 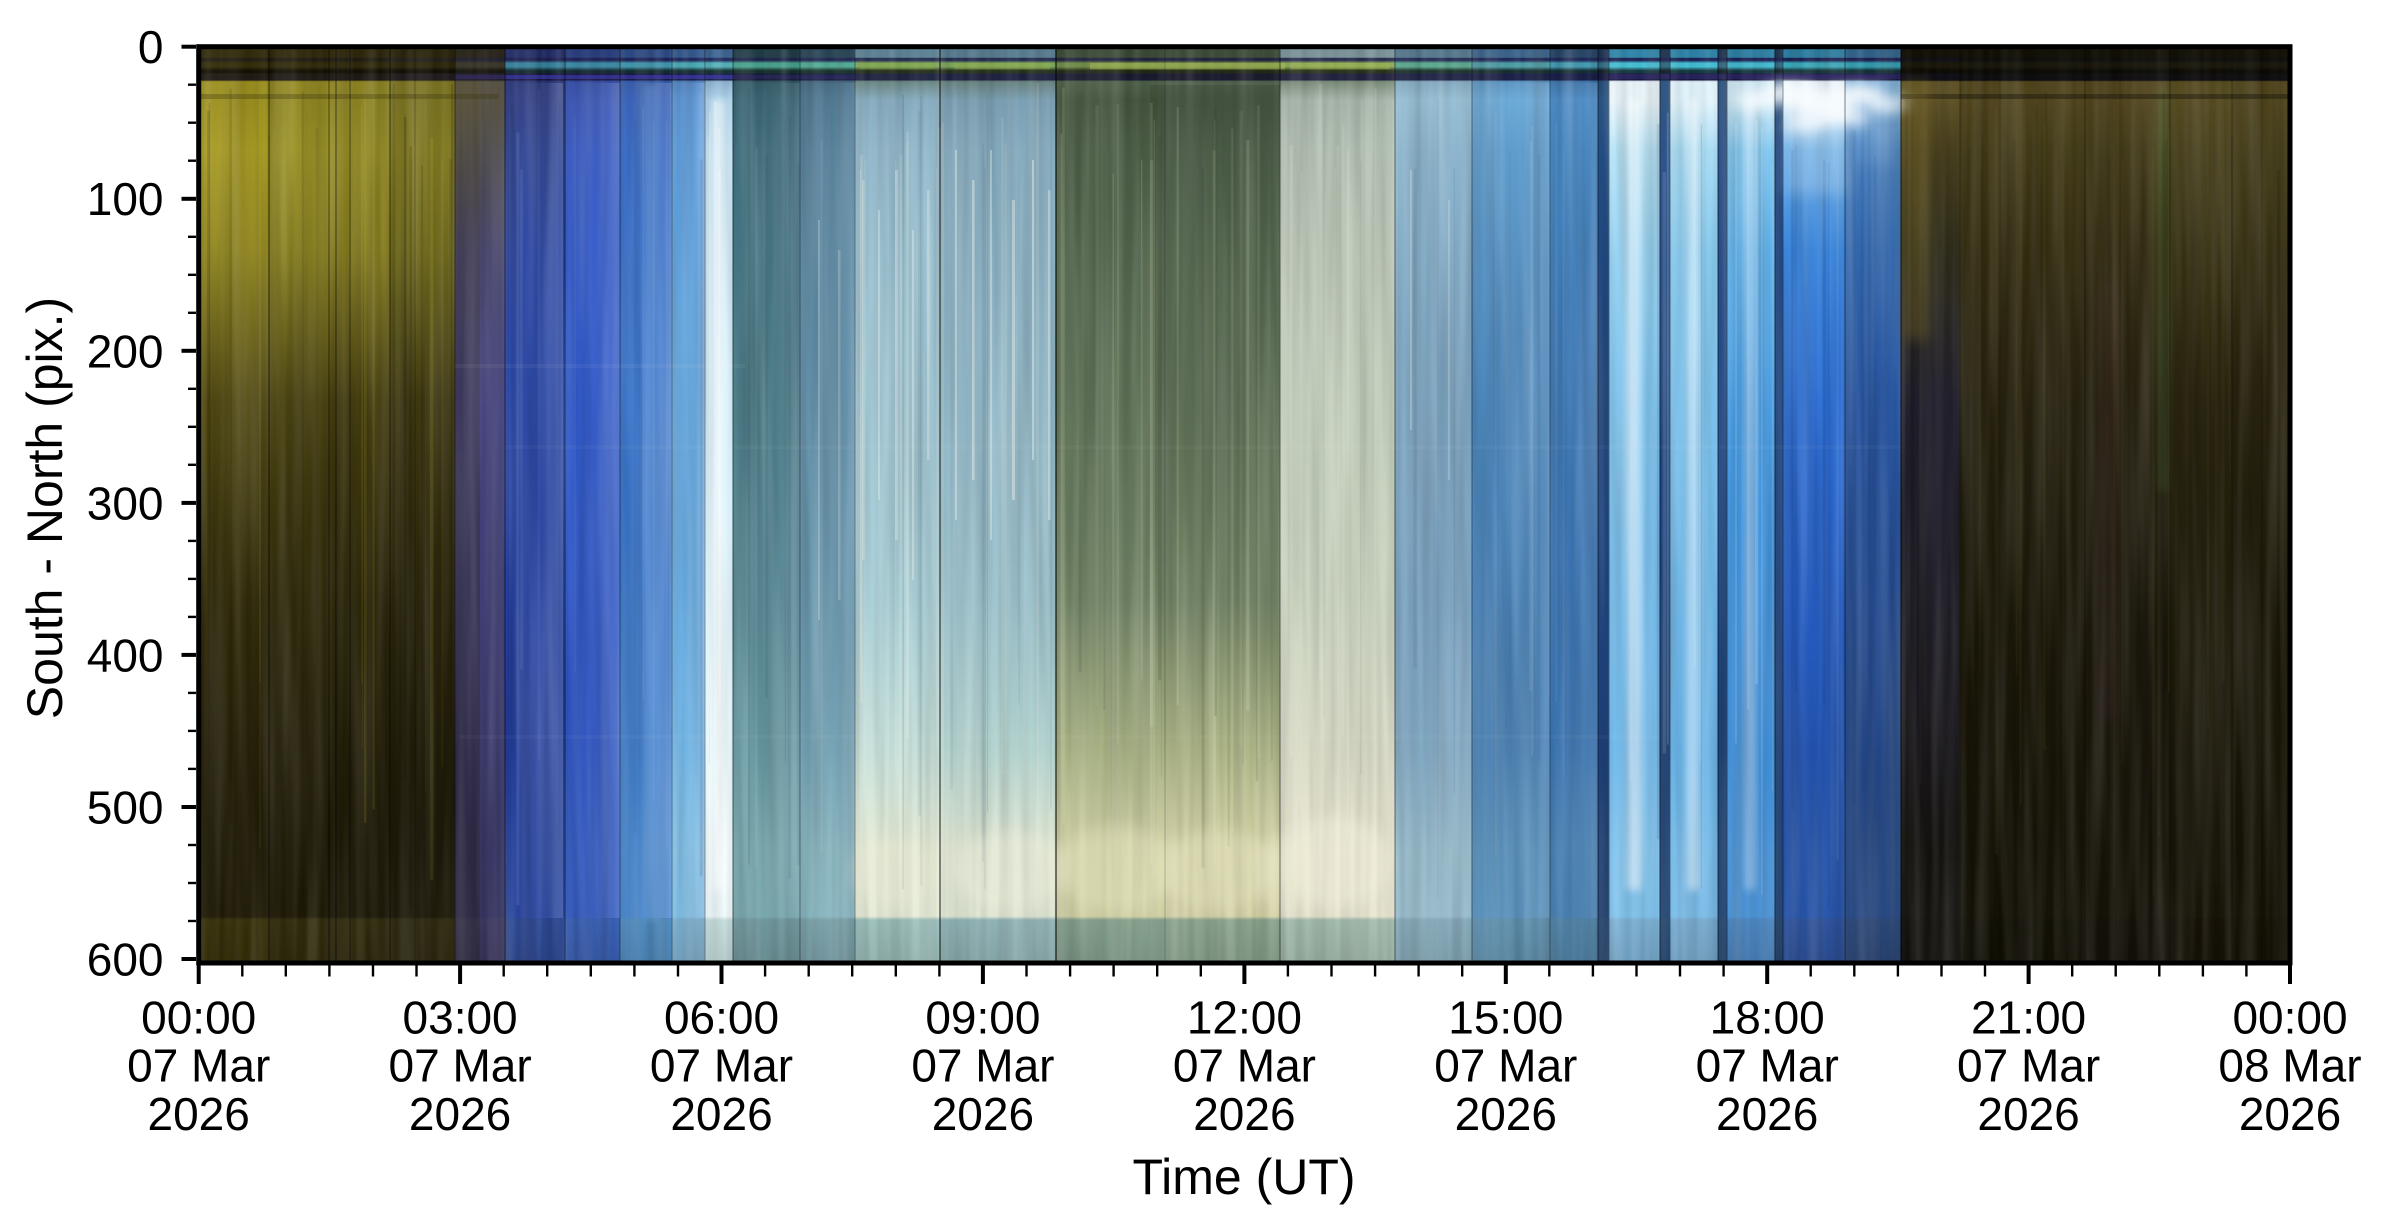 What do you see at coordinates (151, 47) in the screenshot?
I see `svg-text: 0` at bounding box center [151, 47].